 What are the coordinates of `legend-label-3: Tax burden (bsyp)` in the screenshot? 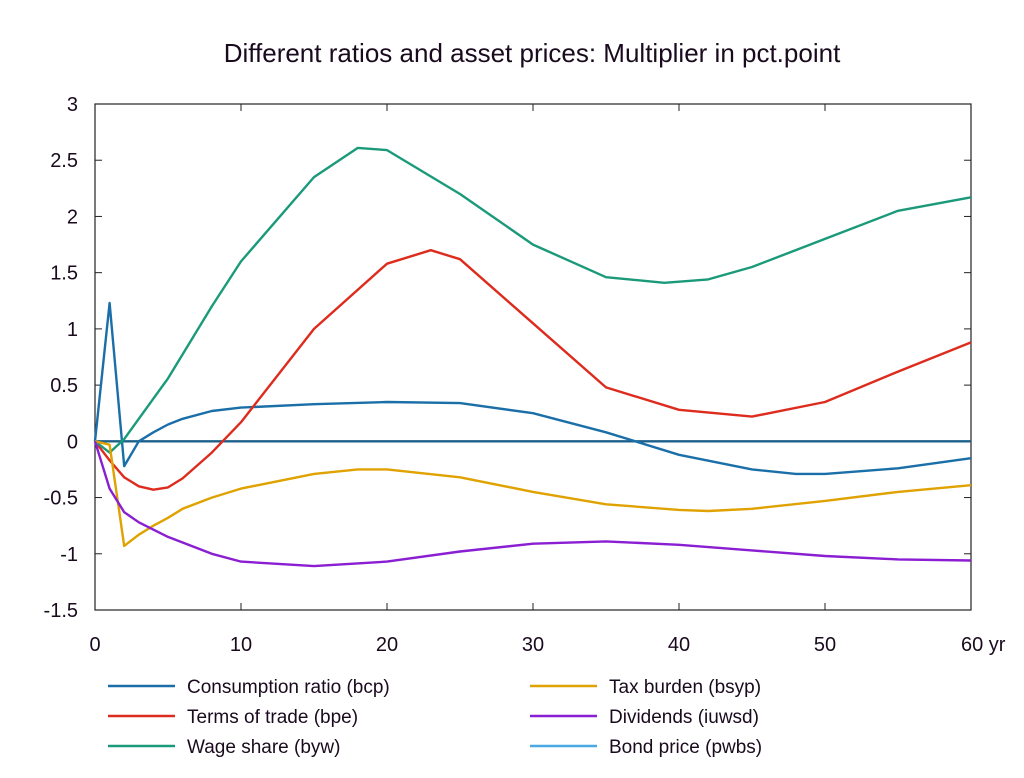 It's located at (685, 687).